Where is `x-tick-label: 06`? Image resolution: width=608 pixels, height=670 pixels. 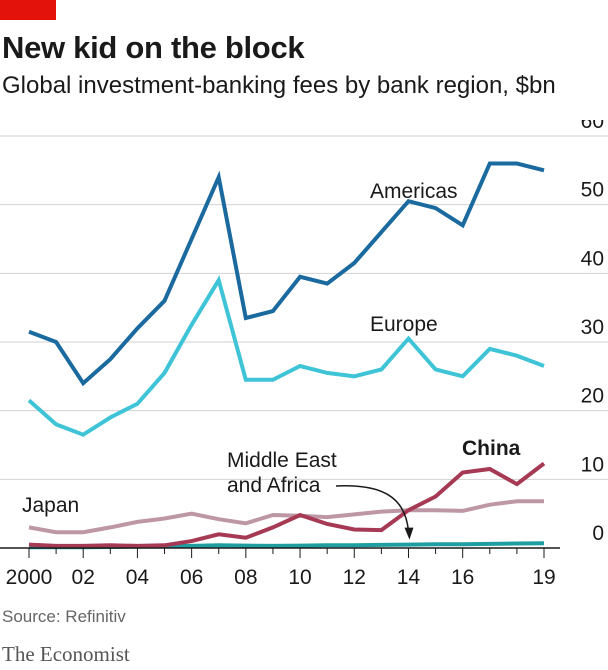 x-tick-label: 06 is located at coordinates (191, 577).